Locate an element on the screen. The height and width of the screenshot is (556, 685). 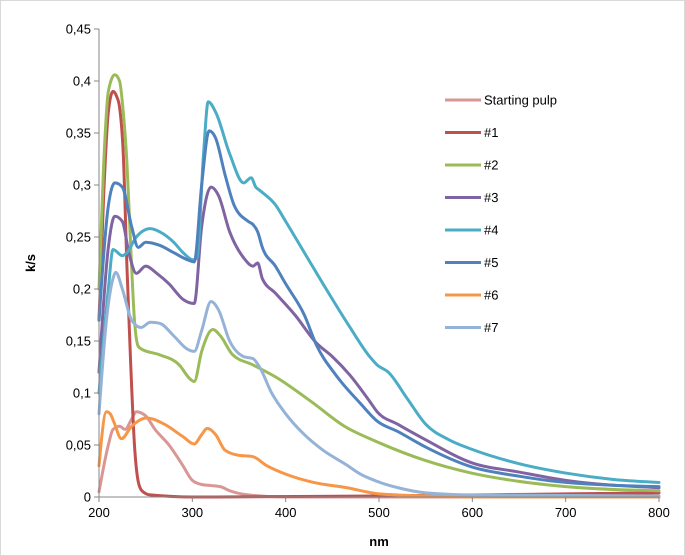
y-tick-label: 0,2 is located at coordinates (81, 289).